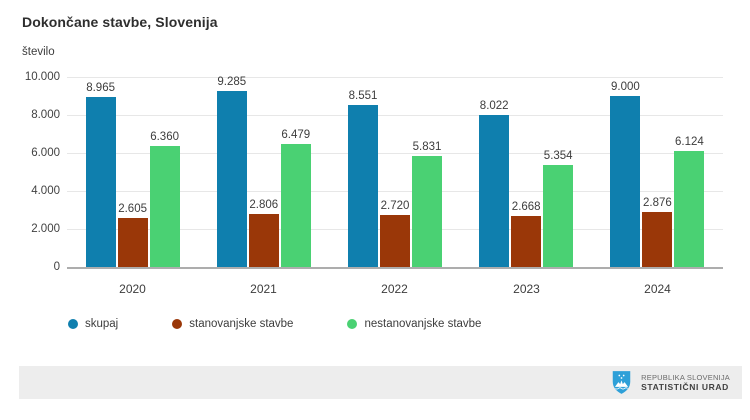 The height and width of the screenshot is (420, 750). I want to click on bar-value-label: 2.605, so click(132, 208).